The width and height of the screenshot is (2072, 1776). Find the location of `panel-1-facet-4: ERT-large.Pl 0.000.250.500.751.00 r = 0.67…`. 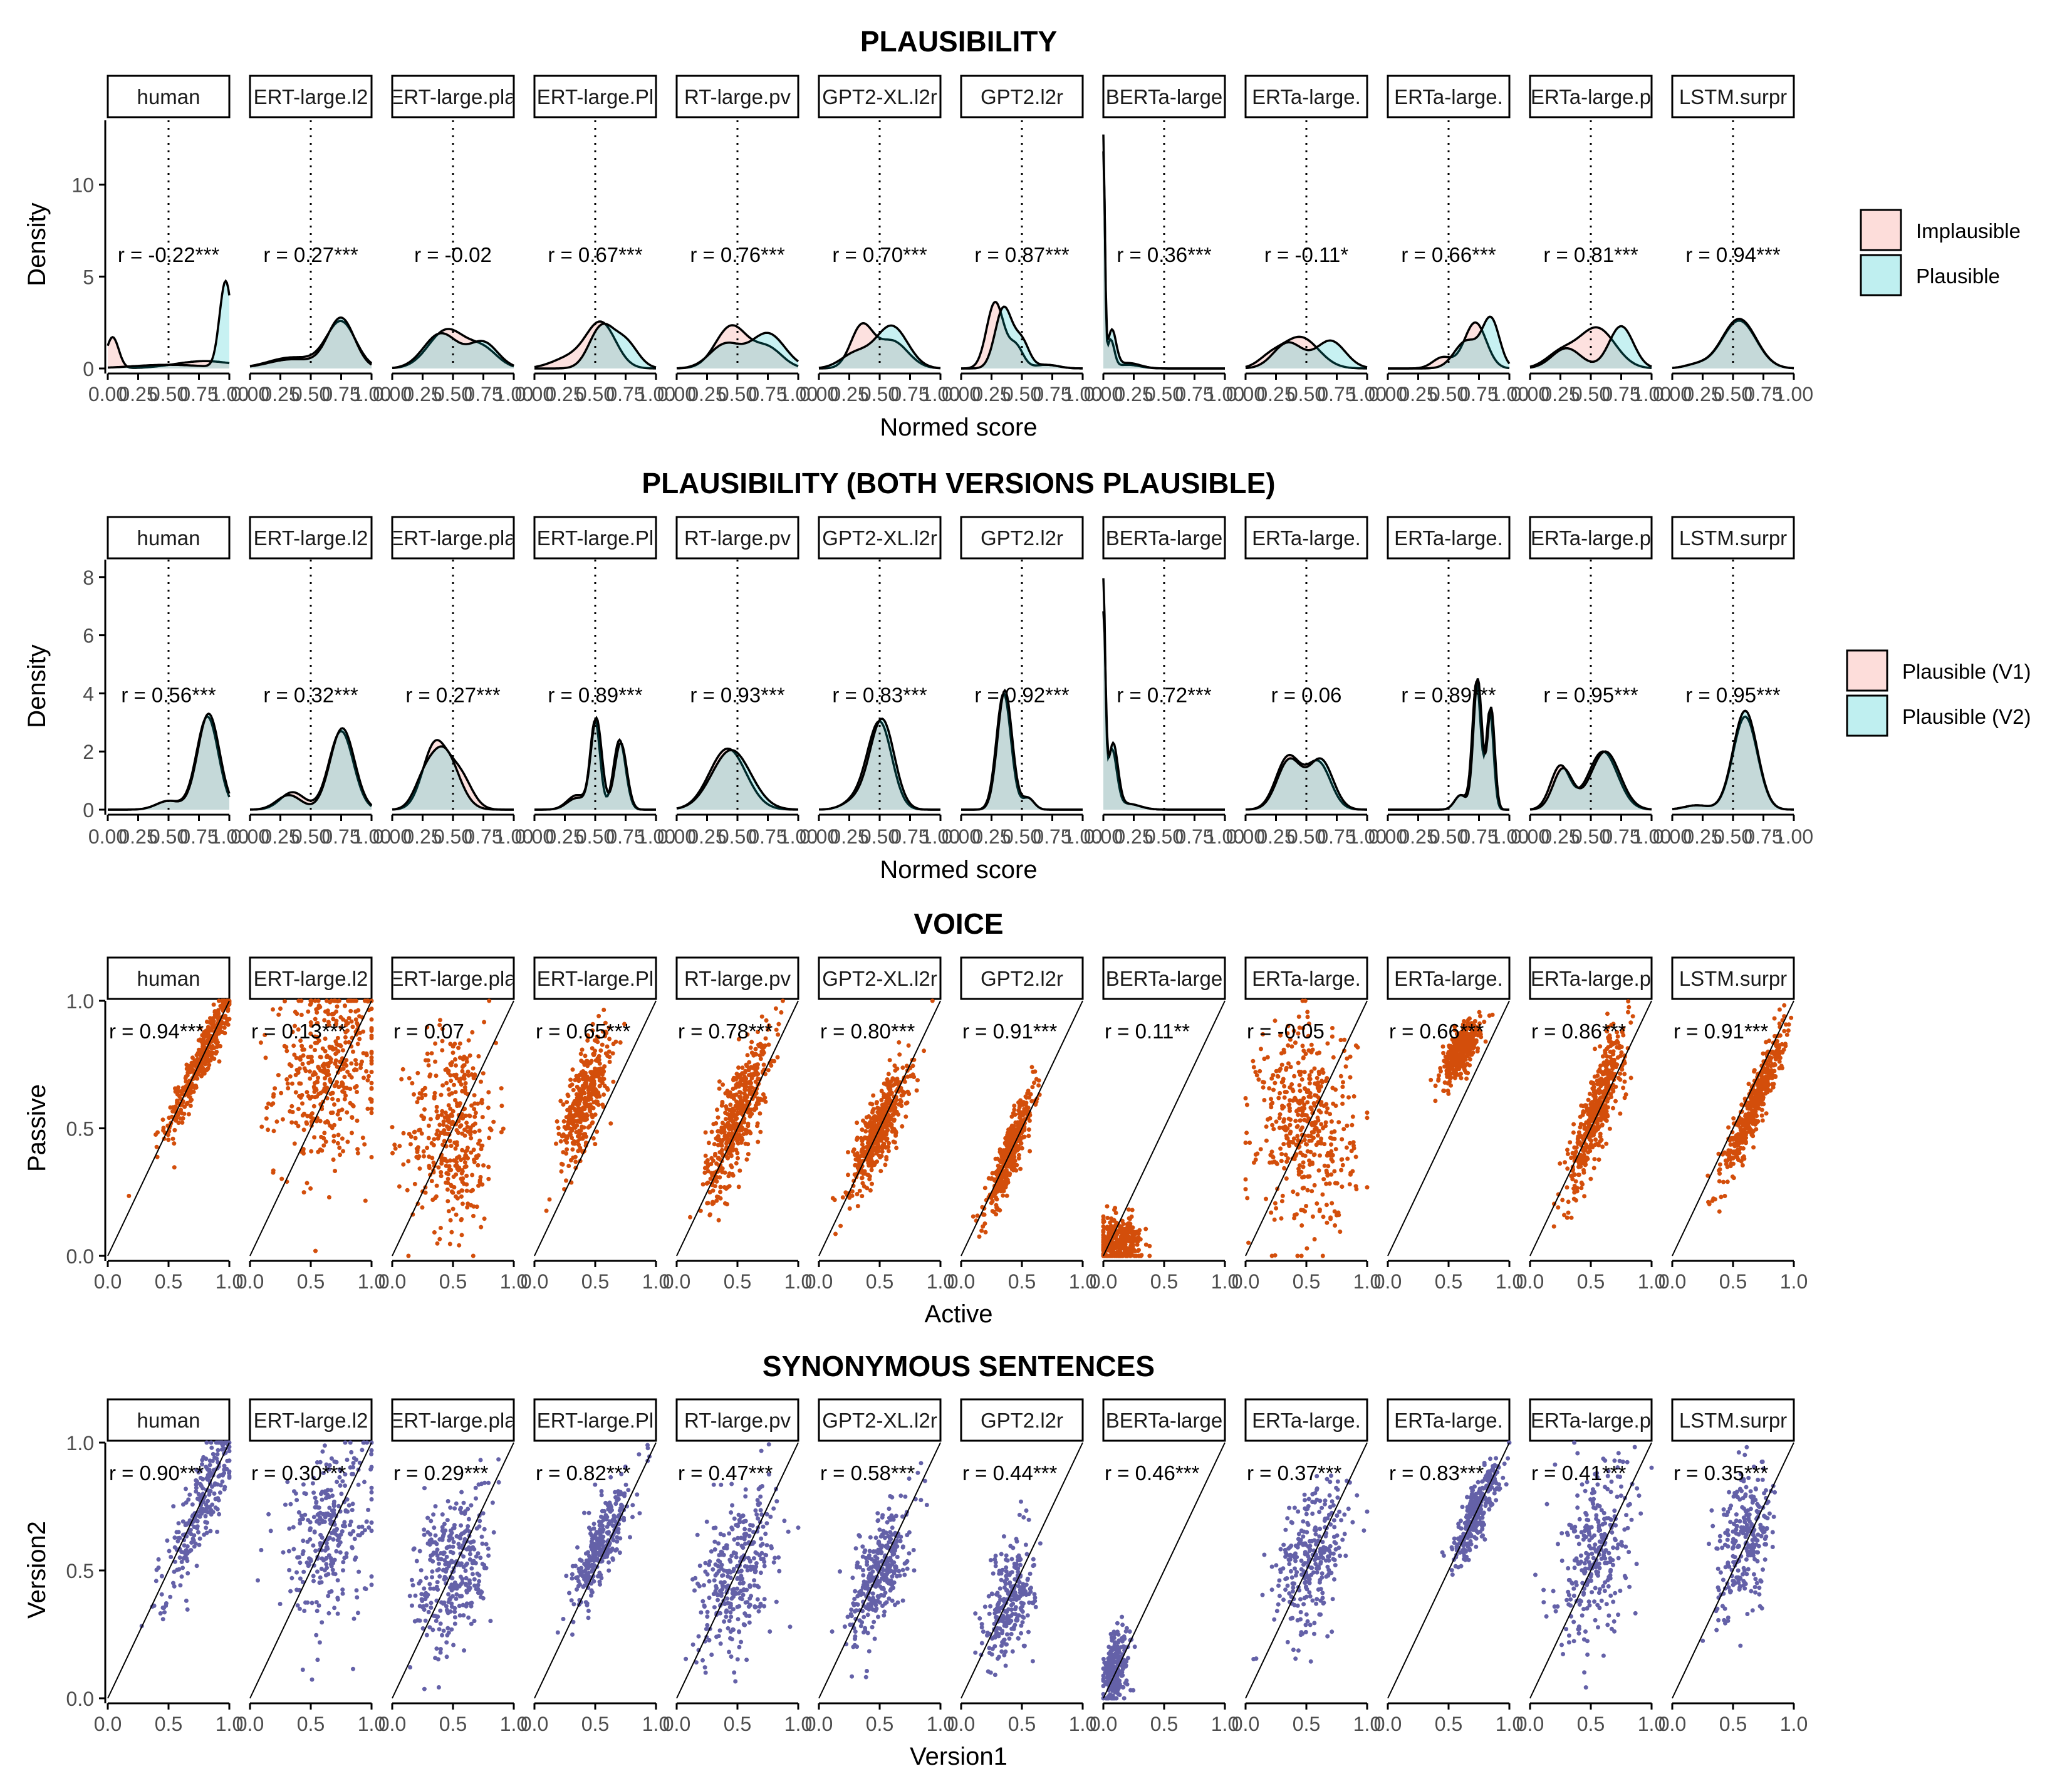

panel-1-facet-4: ERT-large.Pl 0.000.250.500.751.00 r = 0.67… is located at coordinates (595, 240).